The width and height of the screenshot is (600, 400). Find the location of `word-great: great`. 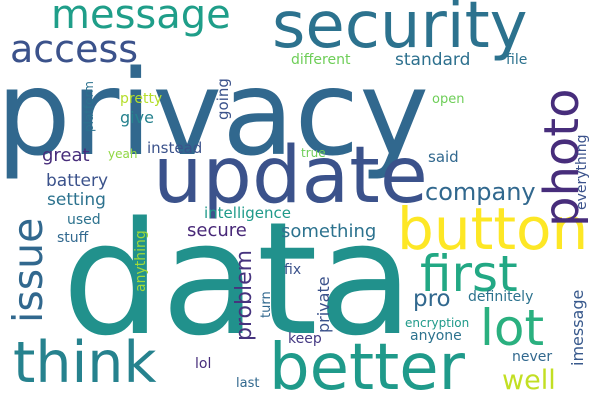

word-great: great is located at coordinates (66, 155).